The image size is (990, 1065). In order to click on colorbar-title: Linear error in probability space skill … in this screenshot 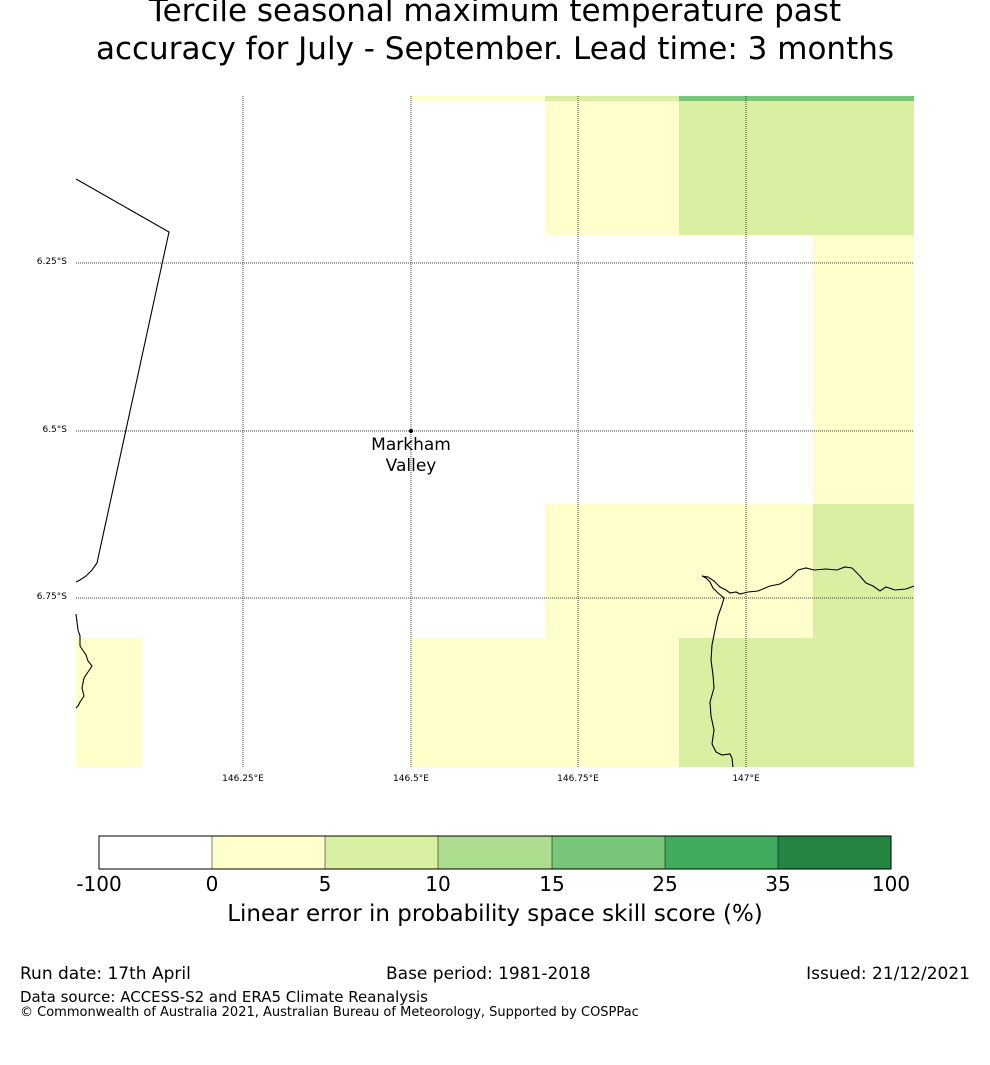, I will do `click(495, 914)`.